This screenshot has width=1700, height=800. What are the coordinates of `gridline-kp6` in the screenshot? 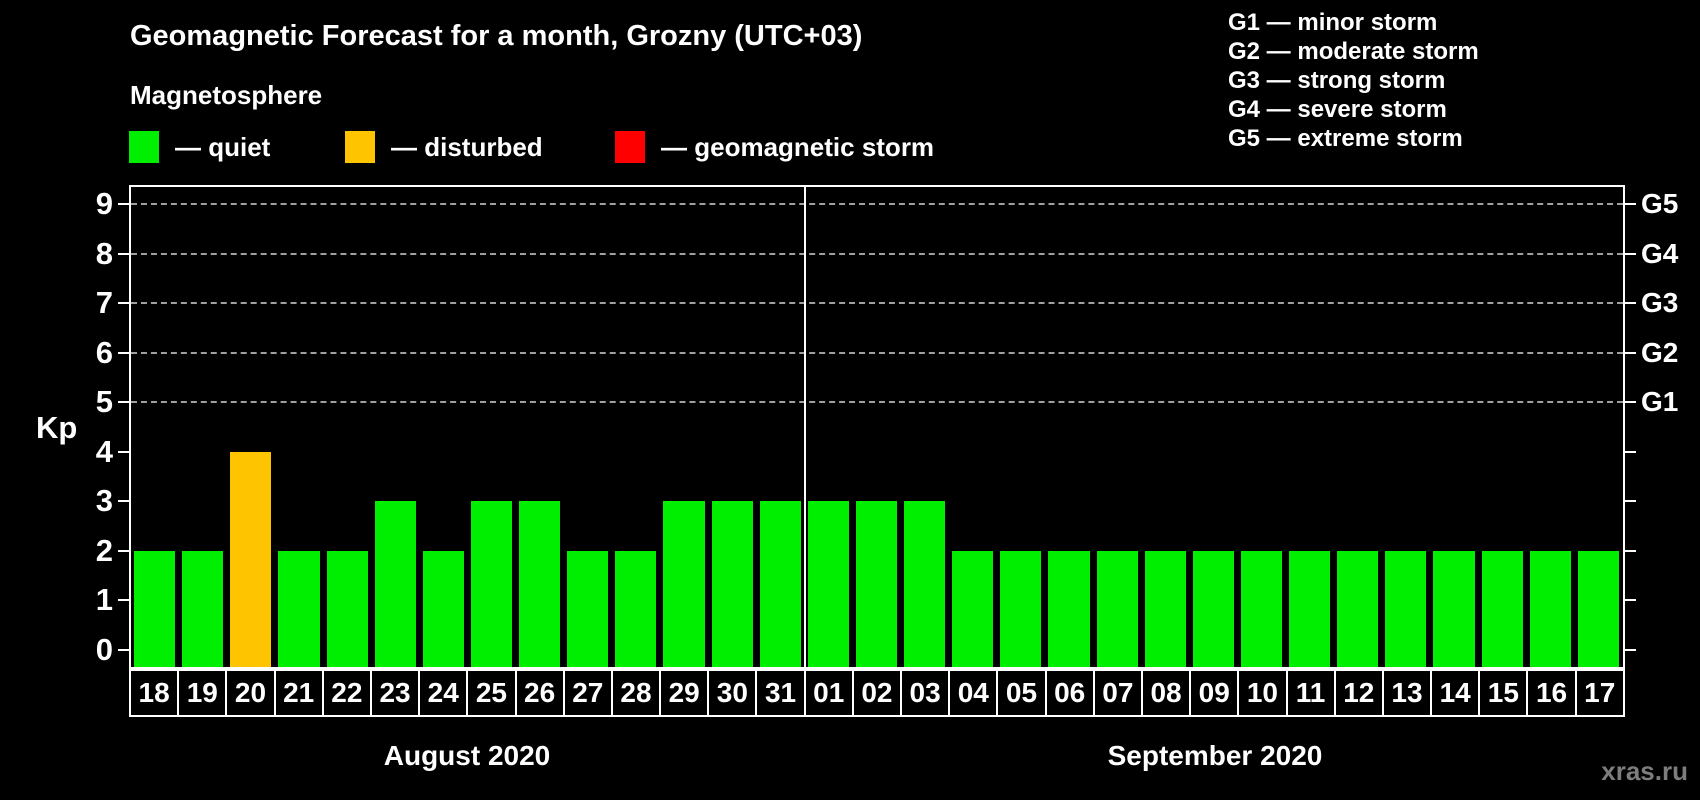 It's located at (877, 352).